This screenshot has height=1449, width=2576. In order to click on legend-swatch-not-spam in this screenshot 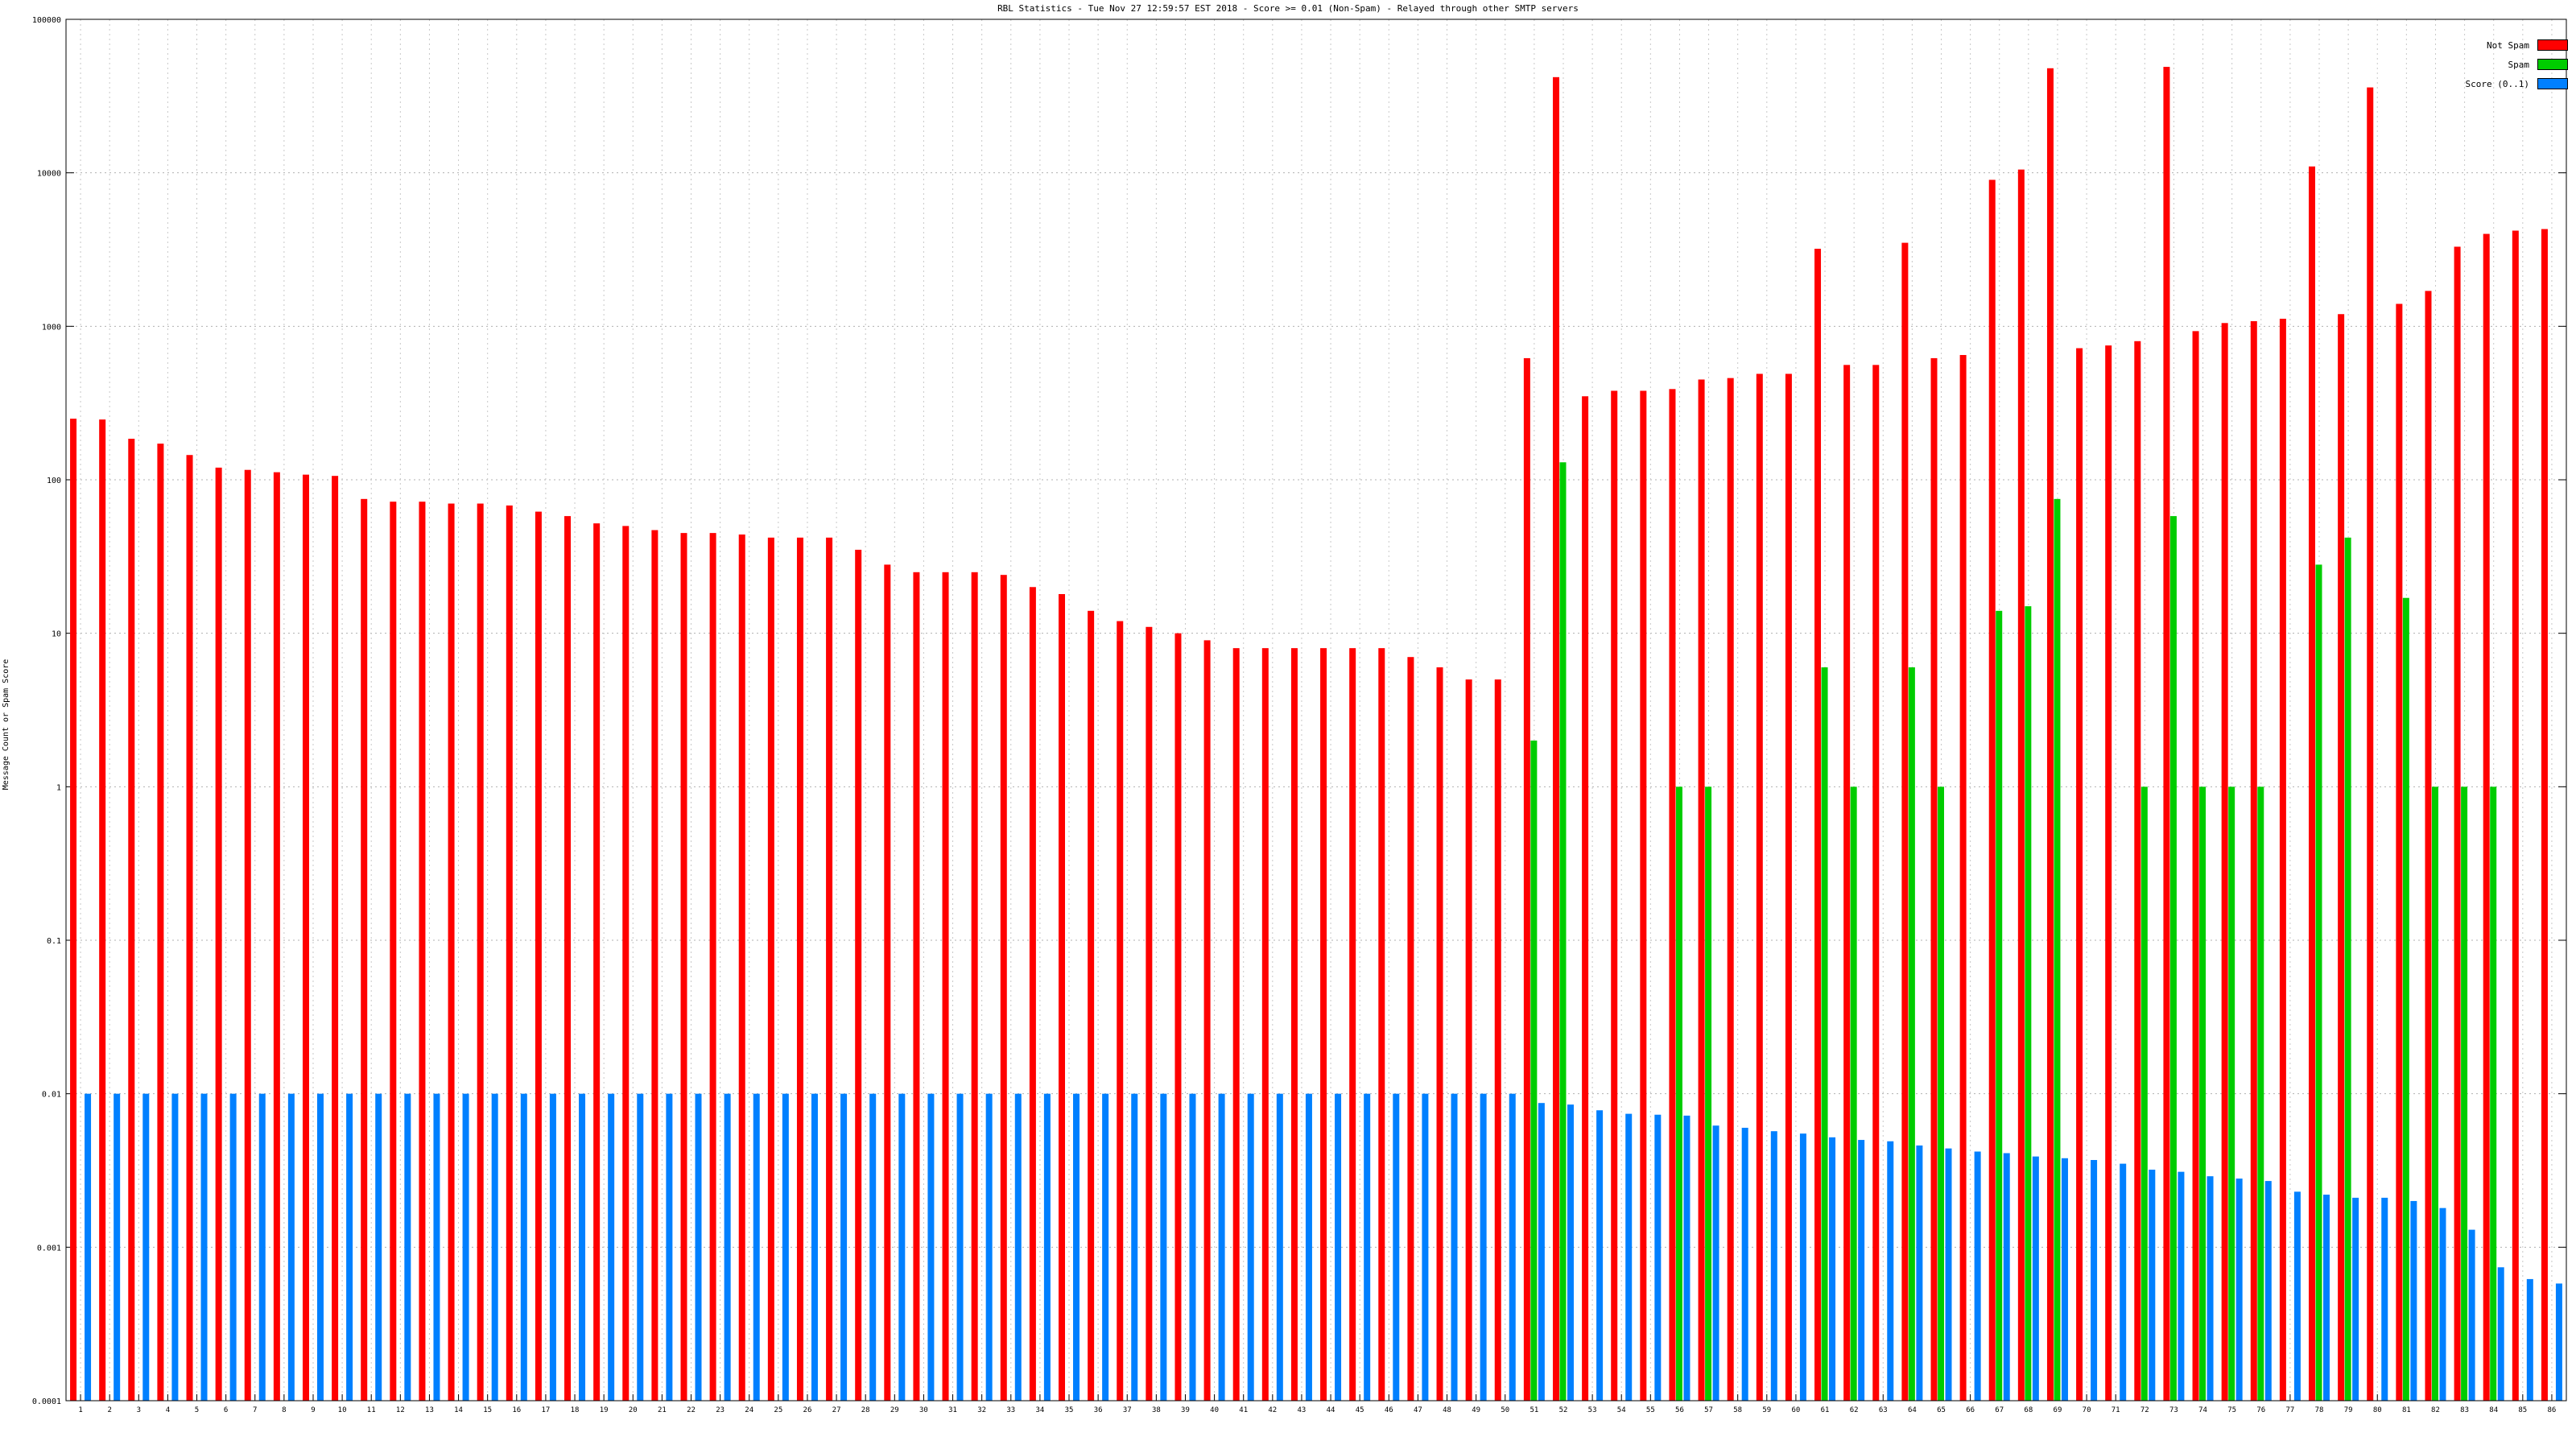, I will do `click(2552, 45)`.